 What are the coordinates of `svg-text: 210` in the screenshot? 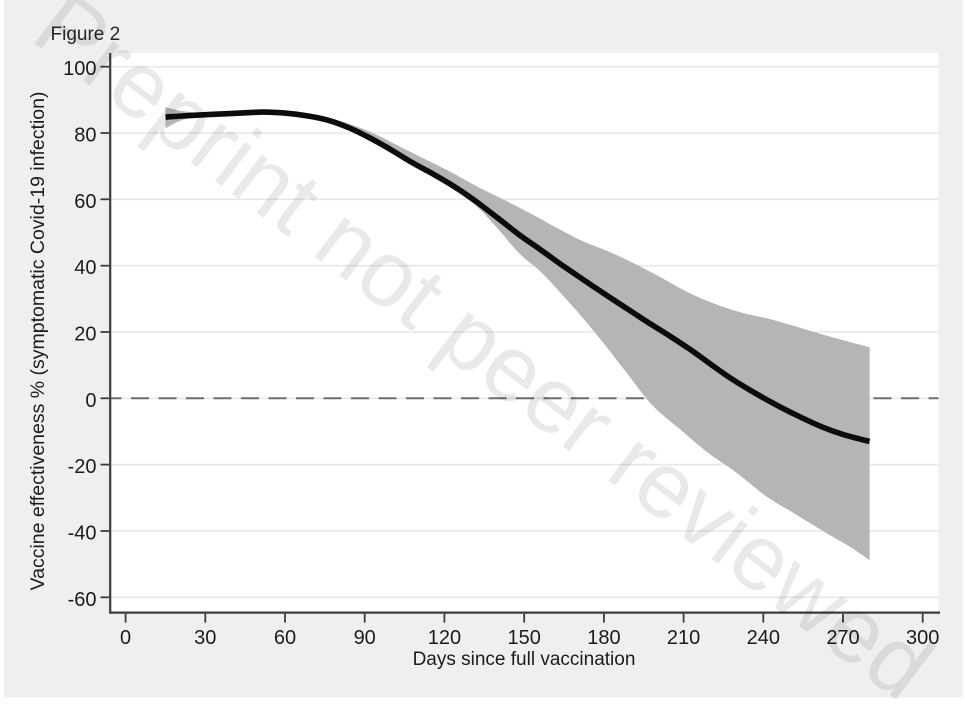 It's located at (683, 638).